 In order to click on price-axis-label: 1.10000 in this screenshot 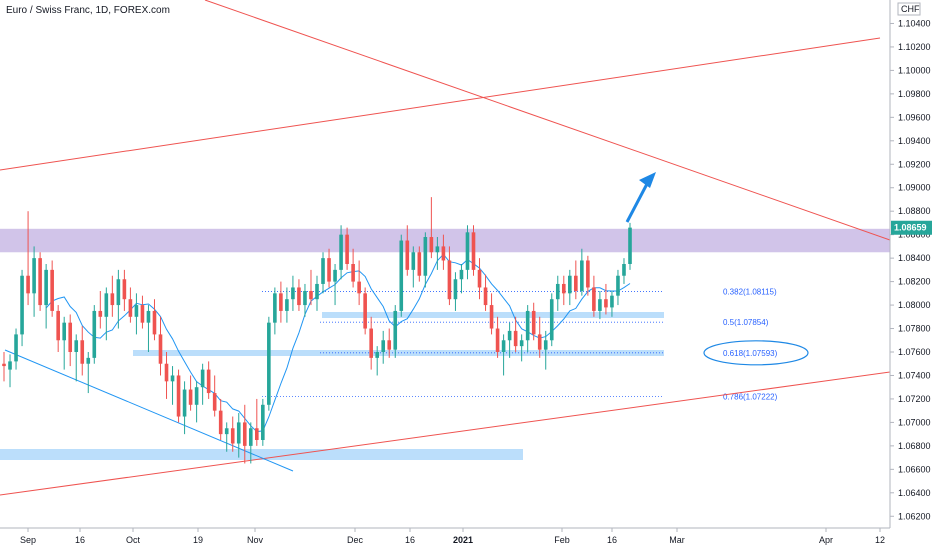, I will do `click(914, 70)`.